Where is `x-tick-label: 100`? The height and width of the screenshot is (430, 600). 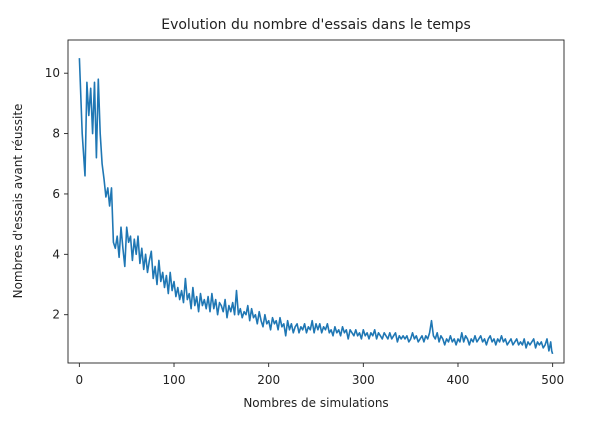
x-tick-label: 100 is located at coordinates (174, 380).